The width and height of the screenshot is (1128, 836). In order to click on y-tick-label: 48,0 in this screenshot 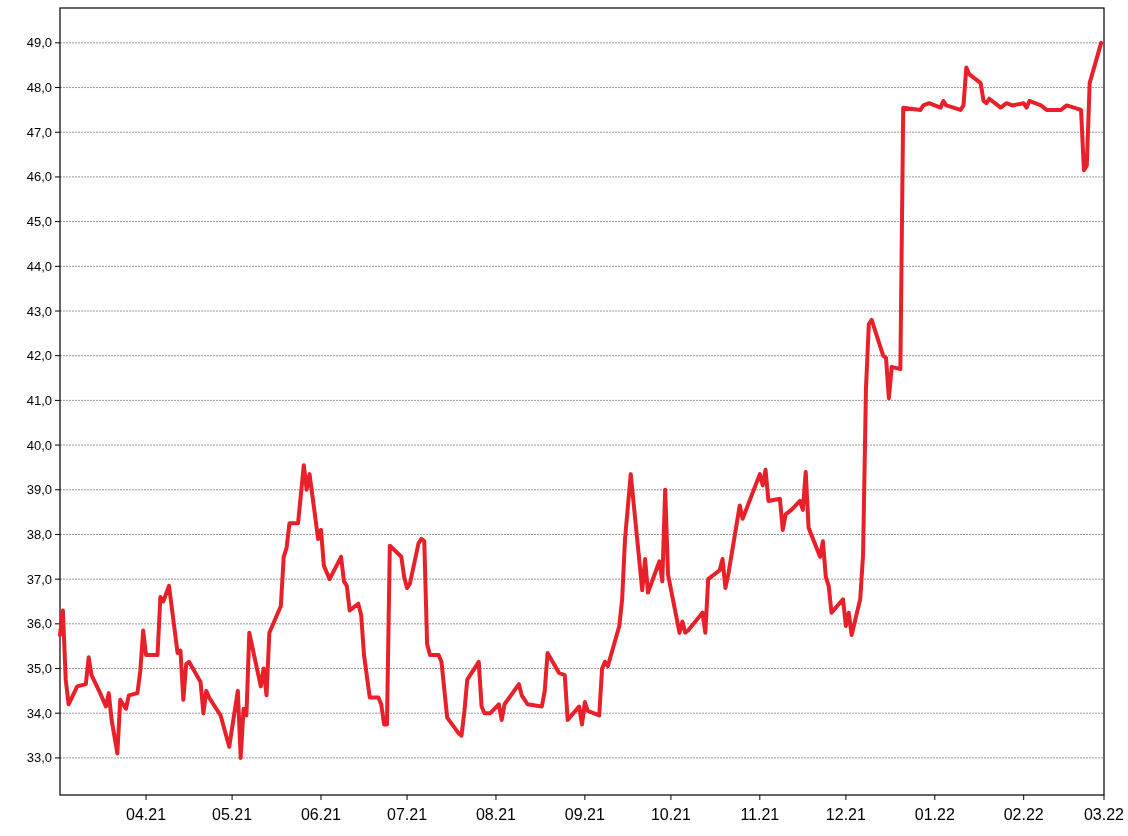, I will do `click(39, 88)`.